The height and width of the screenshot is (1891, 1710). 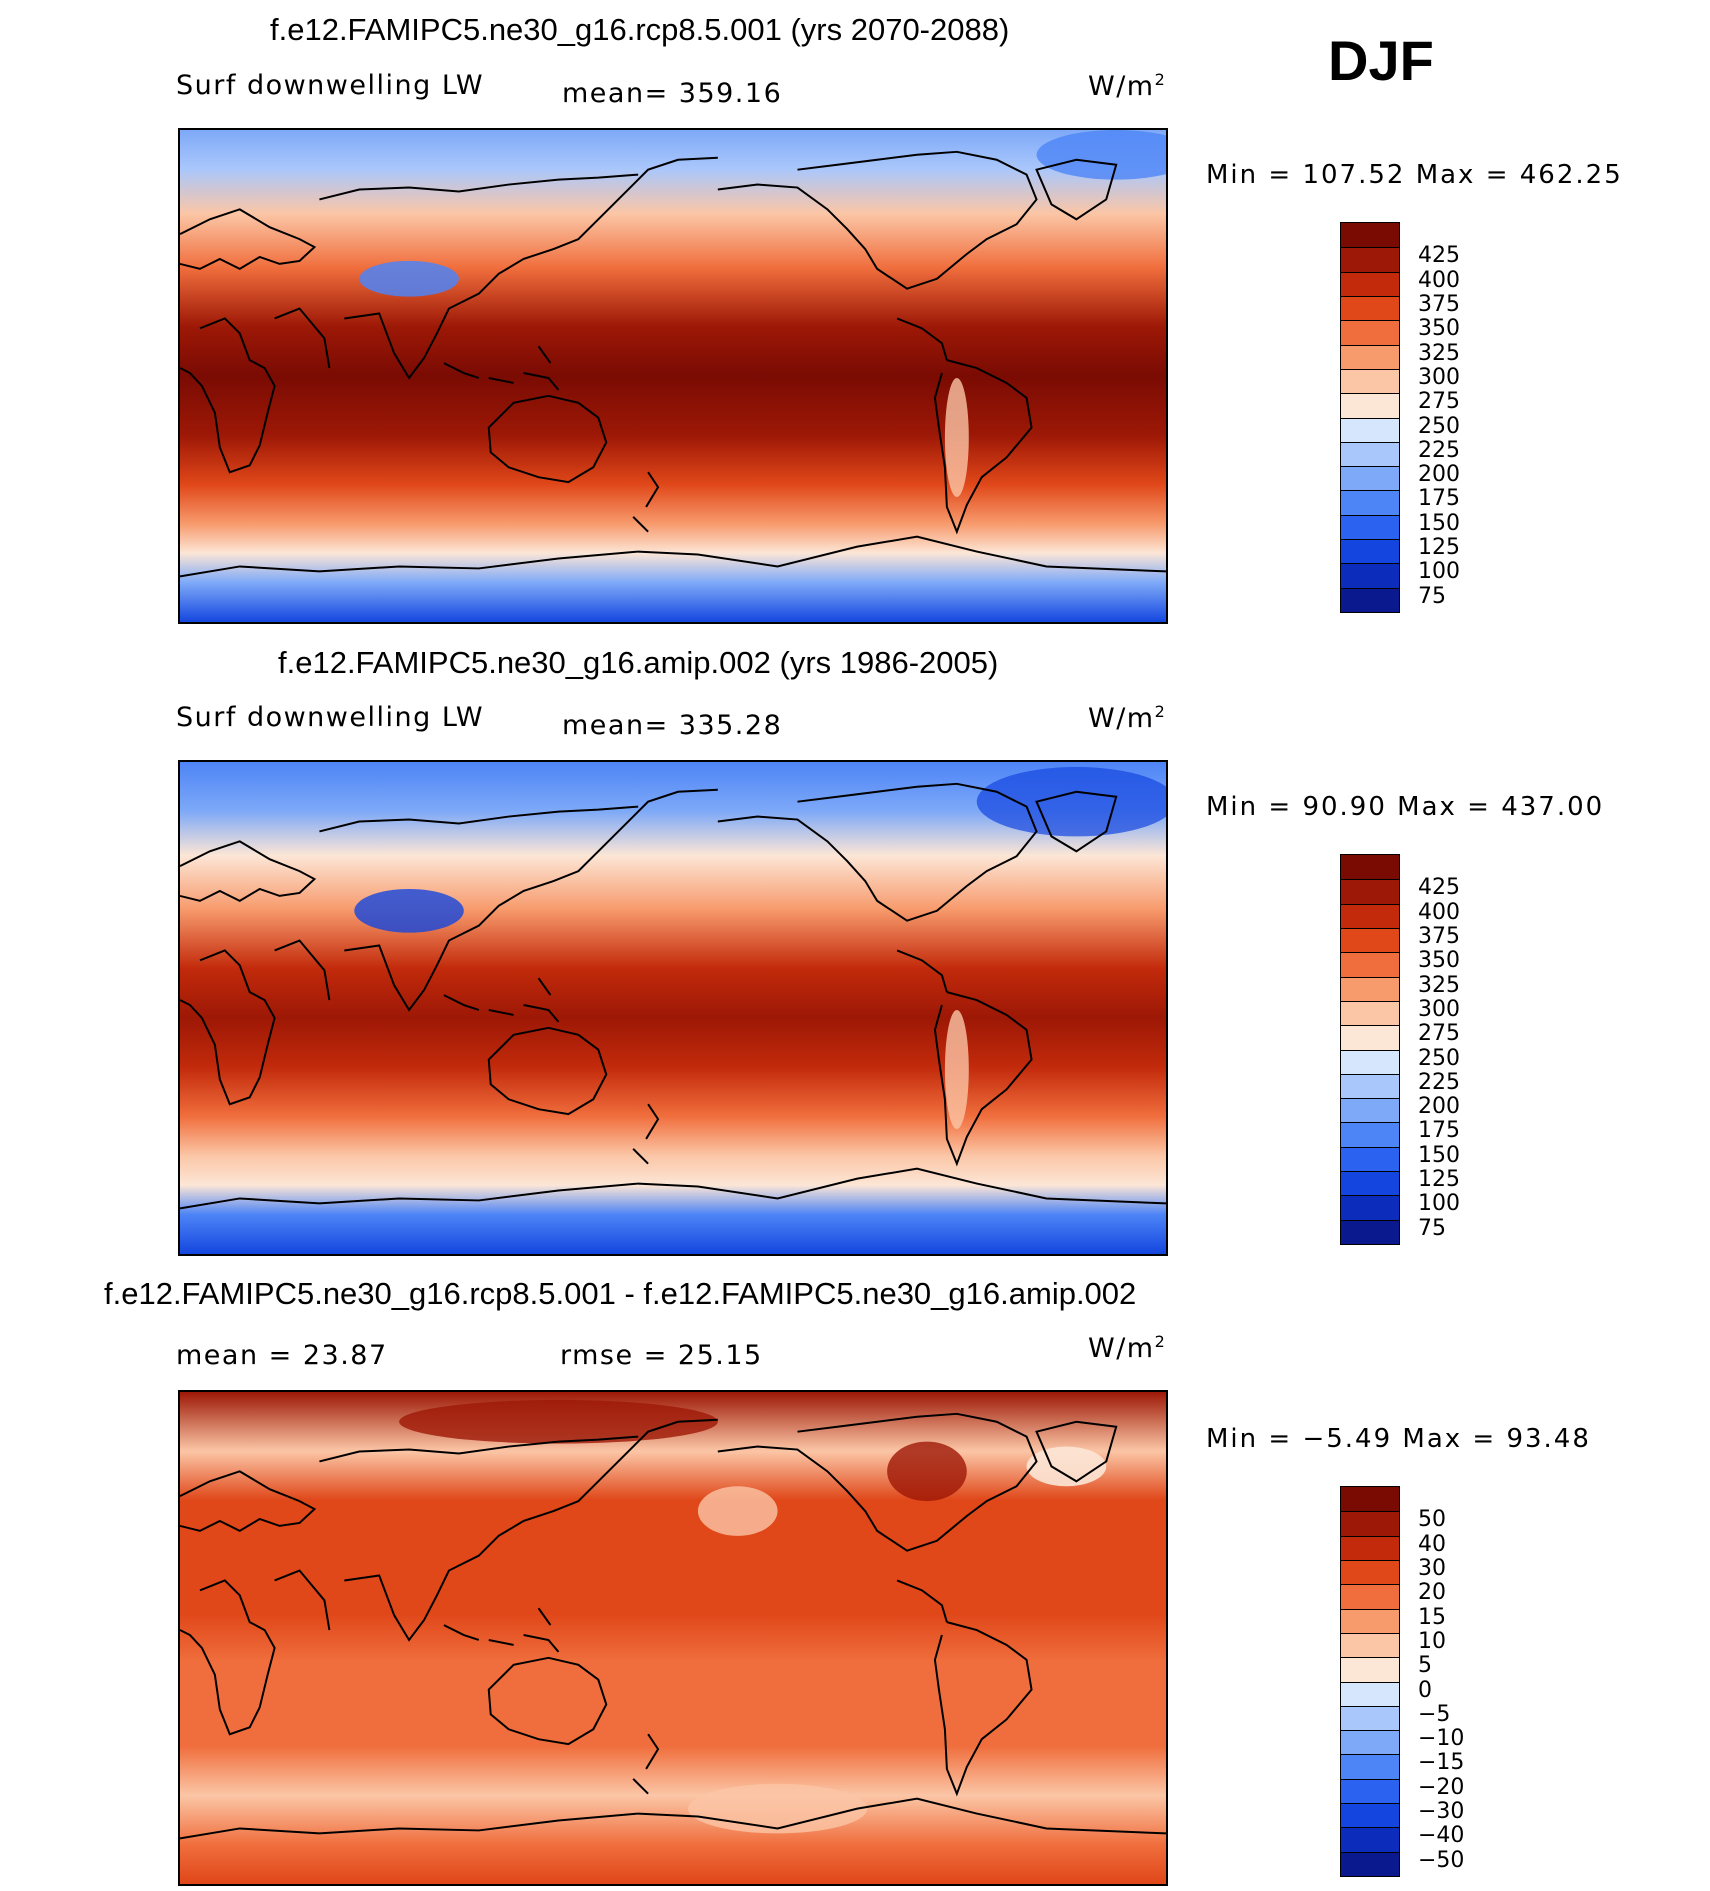 What do you see at coordinates (330, 717) in the screenshot?
I see `panel2-variable-label: Surf downwelling LW` at bounding box center [330, 717].